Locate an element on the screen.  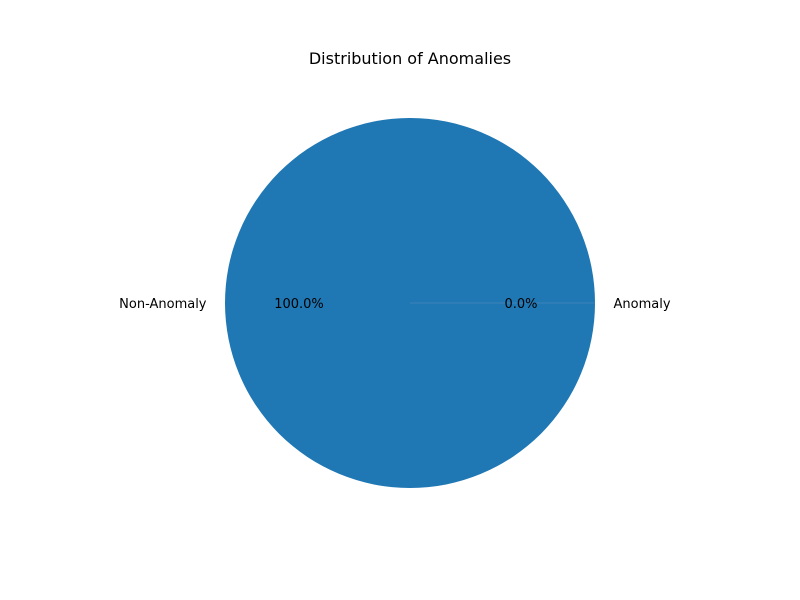
slice-percent-non-anomaly: 100.0% is located at coordinates (299, 304).